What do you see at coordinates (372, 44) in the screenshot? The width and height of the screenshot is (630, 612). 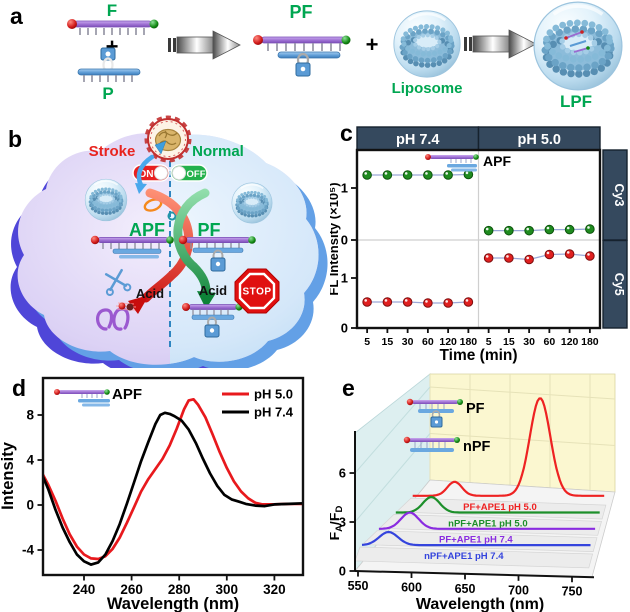 I see `plus-sign-2: +` at bounding box center [372, 44].